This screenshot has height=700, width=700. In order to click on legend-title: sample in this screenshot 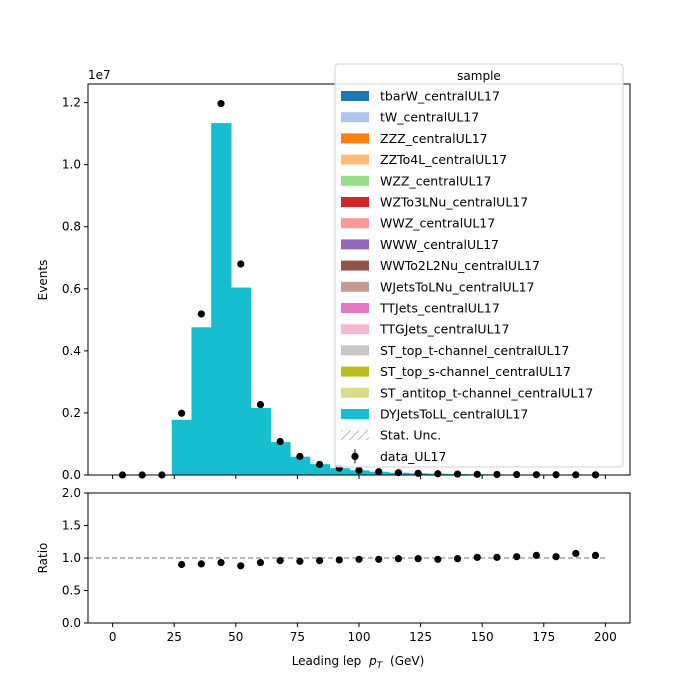, I will do `click(479, 76)`.